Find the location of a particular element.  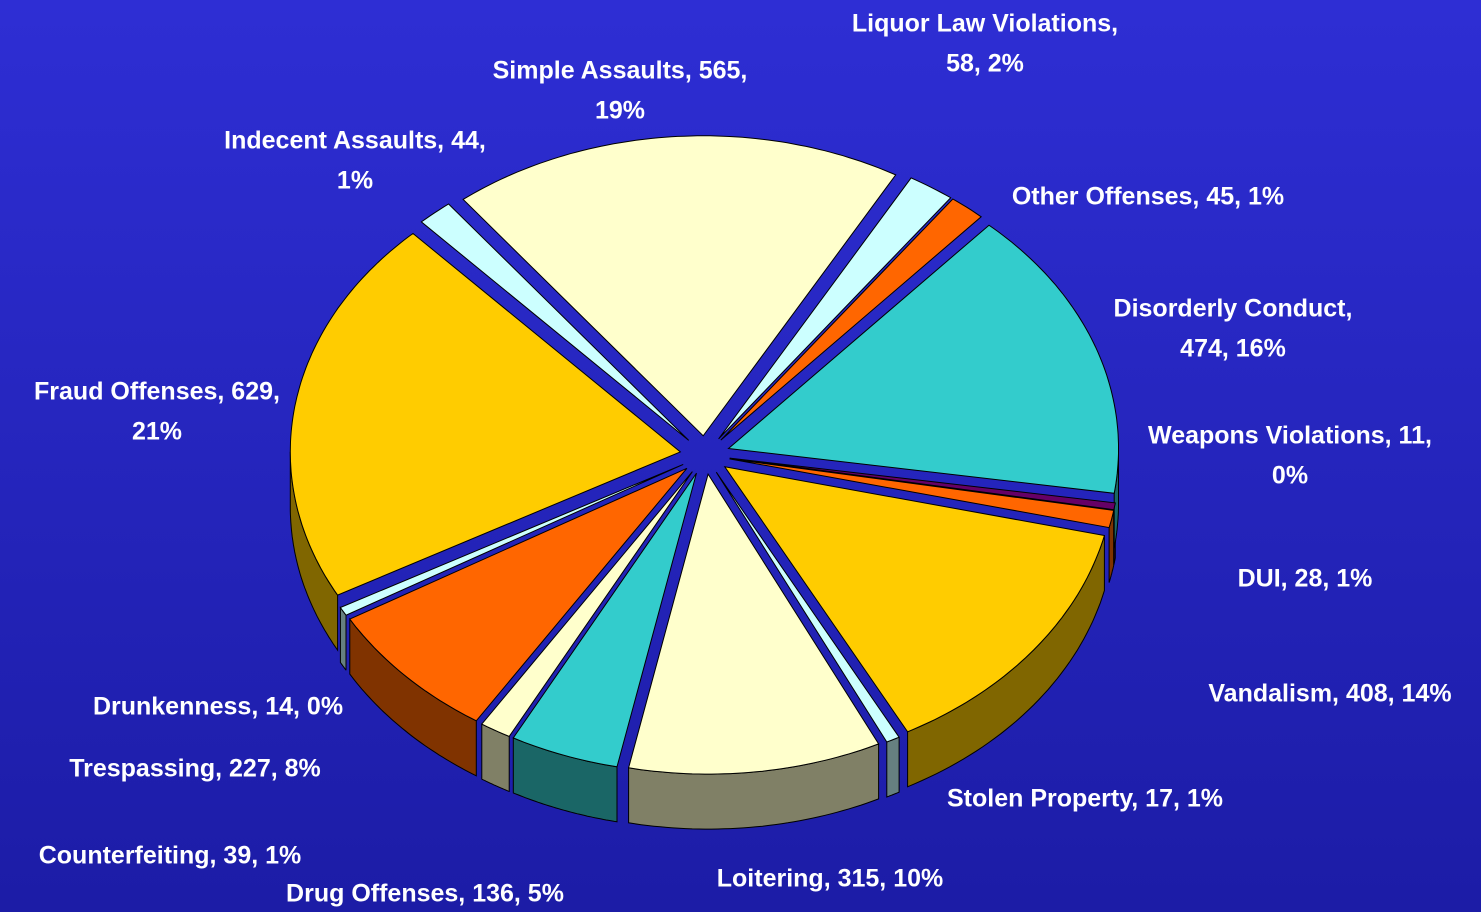

data-label: Weapons Violations, 11, is located at coordinates (1290, 436).